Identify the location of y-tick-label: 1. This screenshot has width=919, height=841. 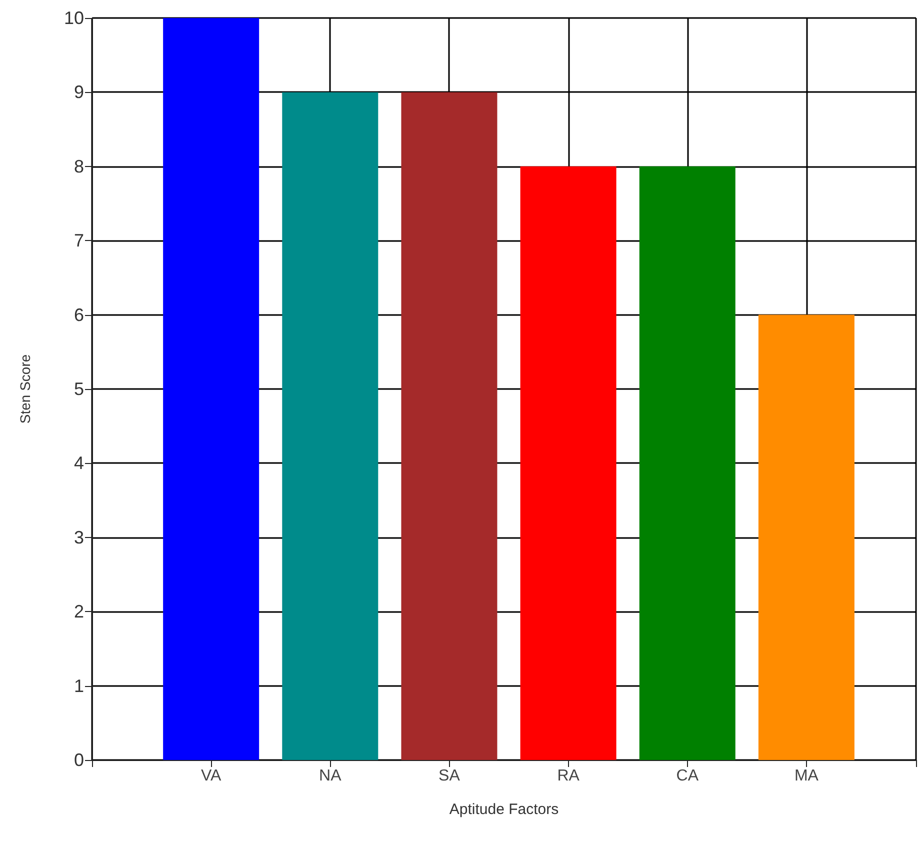
(79, 686).